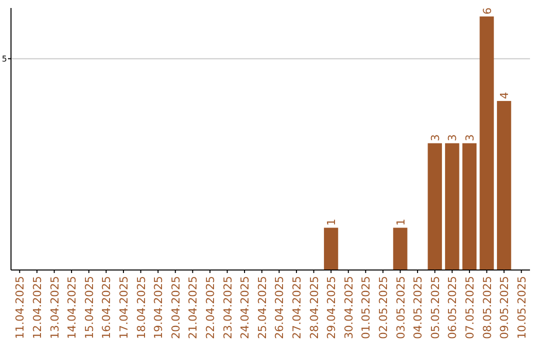 This screenshot has height=340, width=540. What do you see at coordinates (227, 307) in the screenshot?
I see `x-tick-label: 23.04.2025` at bounding box center [227, 307].